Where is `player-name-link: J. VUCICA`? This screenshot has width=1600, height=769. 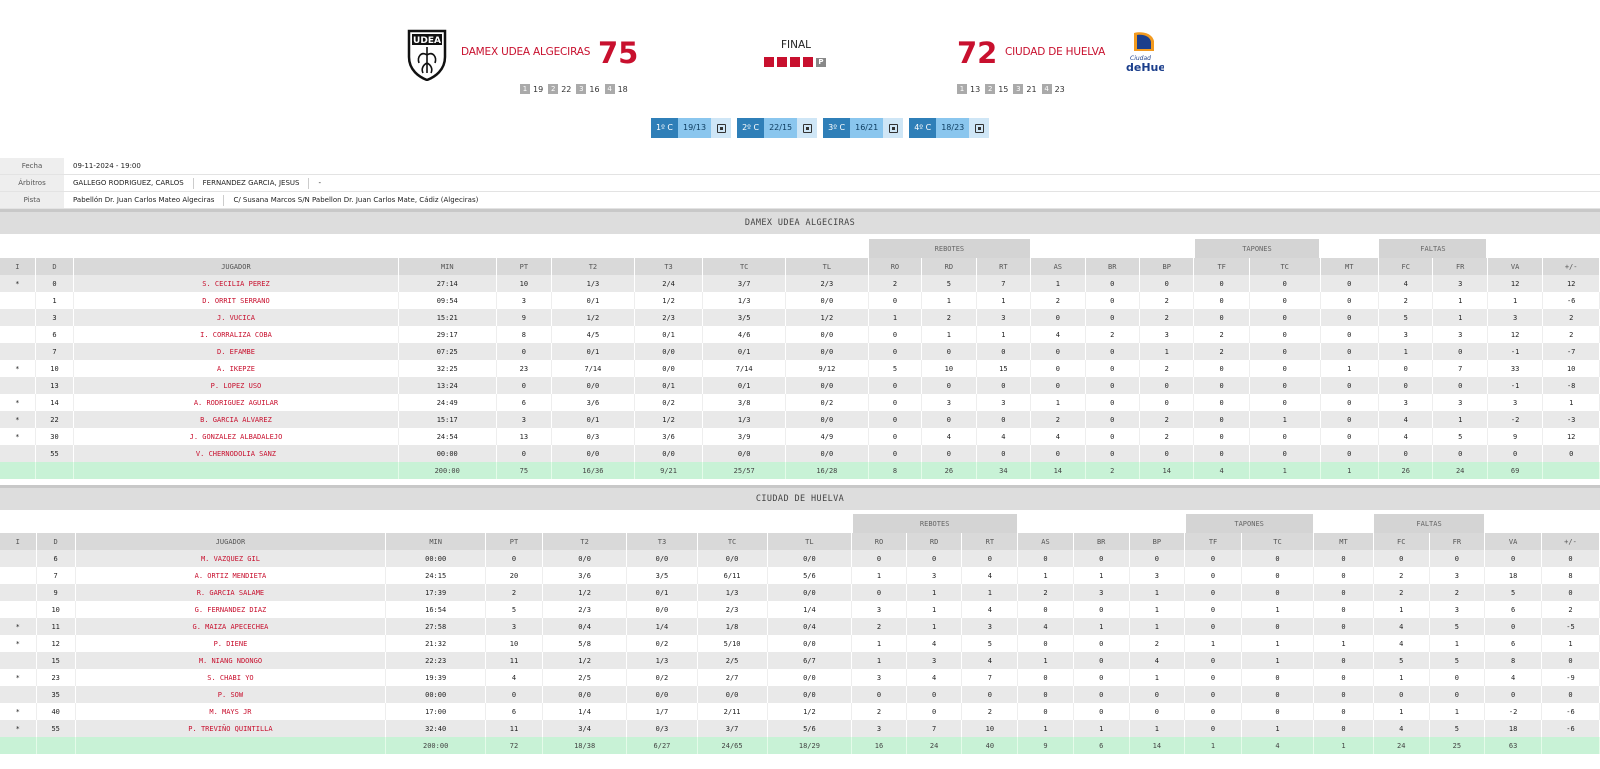 player-name-link: J. VUCICA is located at coordinates (236, 317).